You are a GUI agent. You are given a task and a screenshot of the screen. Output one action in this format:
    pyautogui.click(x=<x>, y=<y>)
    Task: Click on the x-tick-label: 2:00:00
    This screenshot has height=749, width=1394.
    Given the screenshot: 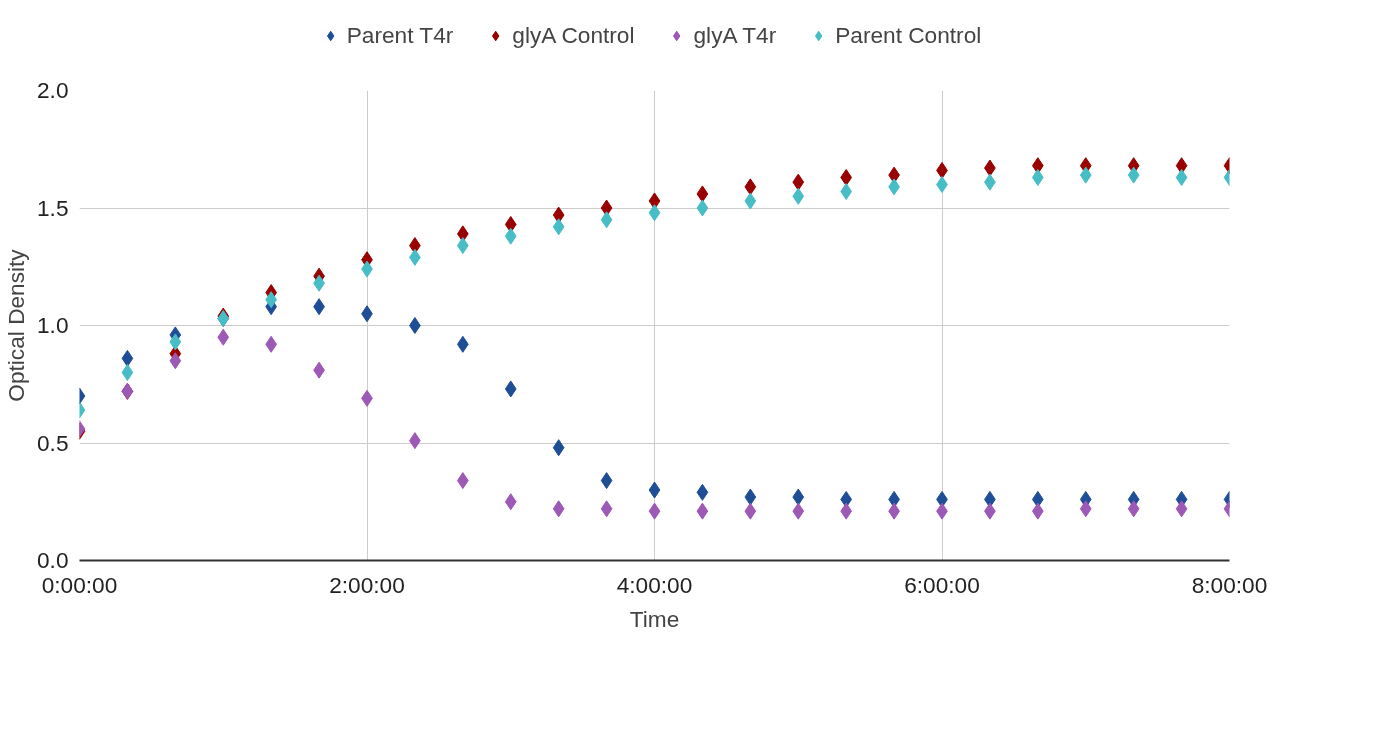 What is the action you would take?
    pyautogui.click(x=367, y=584)
    